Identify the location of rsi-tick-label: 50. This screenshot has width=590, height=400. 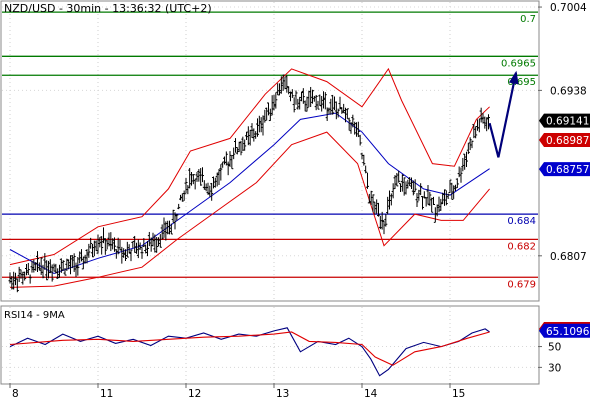
(554, 348).